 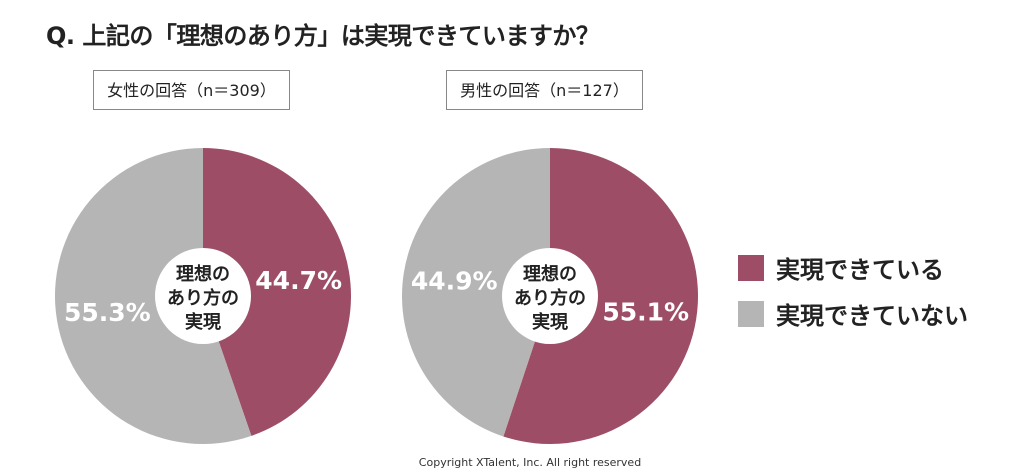 I want to click on legend-label-not-achieved: 実現できていない, so click(x=872, y=316).